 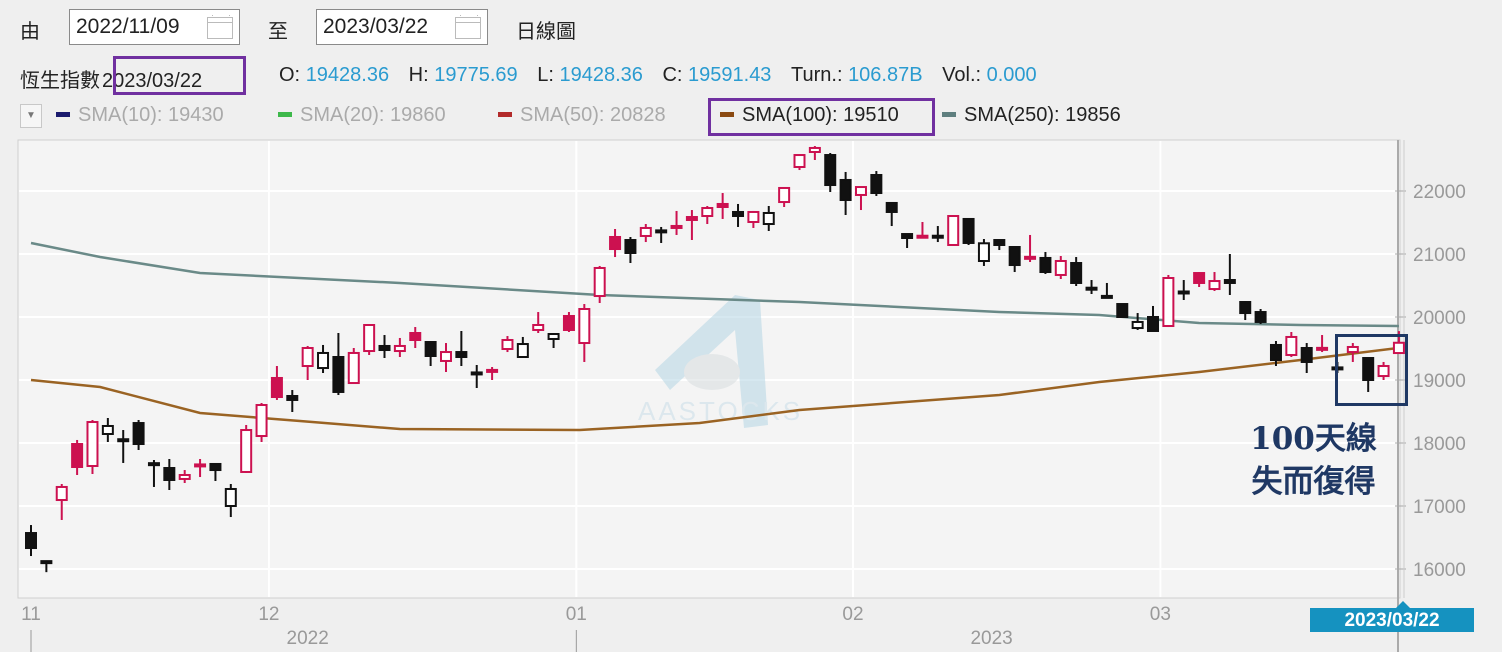 What do you see at coordinates (31, 116) in the screenshot?
I see `legend-dropdown-toggle: ▼` at bounding box center [31, 116].